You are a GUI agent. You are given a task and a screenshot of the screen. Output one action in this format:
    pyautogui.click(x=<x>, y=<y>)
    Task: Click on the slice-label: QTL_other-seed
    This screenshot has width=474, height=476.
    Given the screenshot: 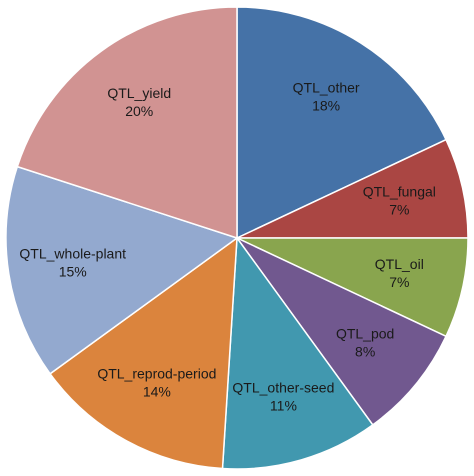 What is the action you would take?
    pyautogui.click(x=283, y=387)
    